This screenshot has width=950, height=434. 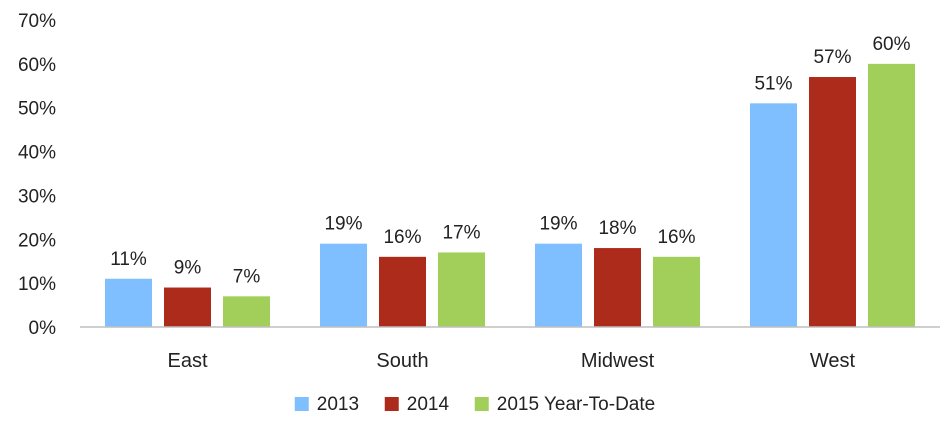 I want to click on data-label: 11%, so click(x=128, y=259).